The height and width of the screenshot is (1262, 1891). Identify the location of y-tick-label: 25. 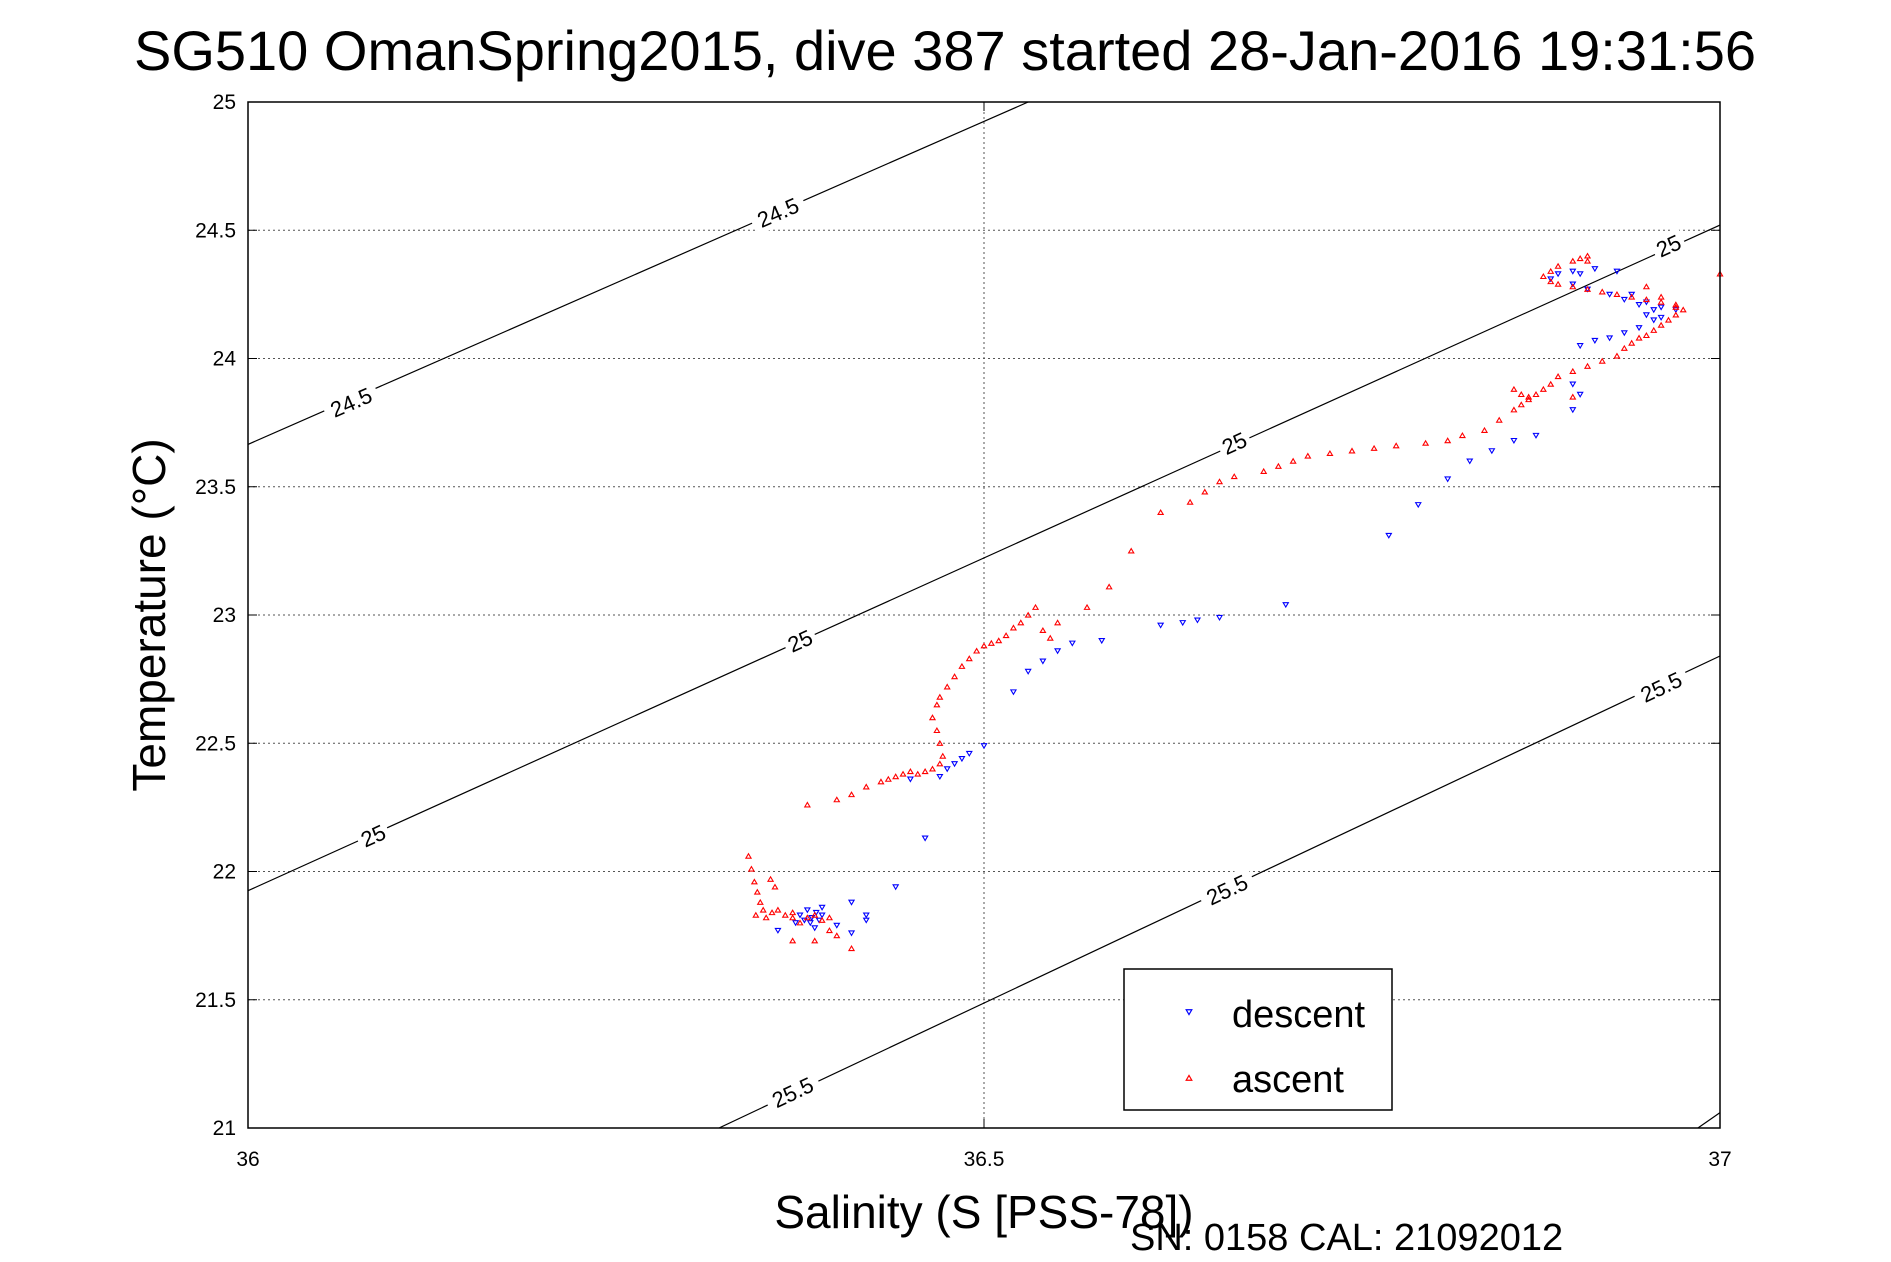
(224, 102).